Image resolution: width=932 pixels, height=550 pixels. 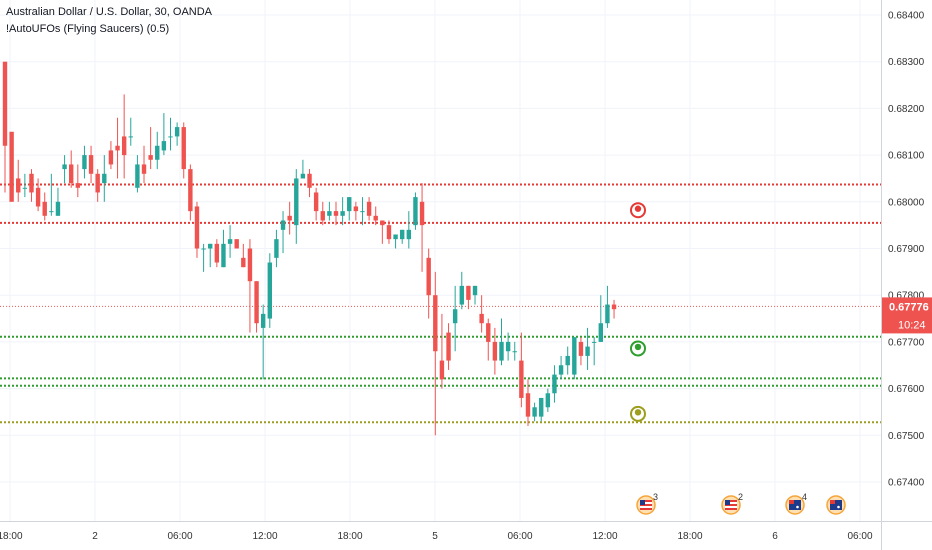 What do you see at coordinates (906, 156) in the screenshot?
I see `y-tick-label: 0.68100` at bounding box center [906, 156].